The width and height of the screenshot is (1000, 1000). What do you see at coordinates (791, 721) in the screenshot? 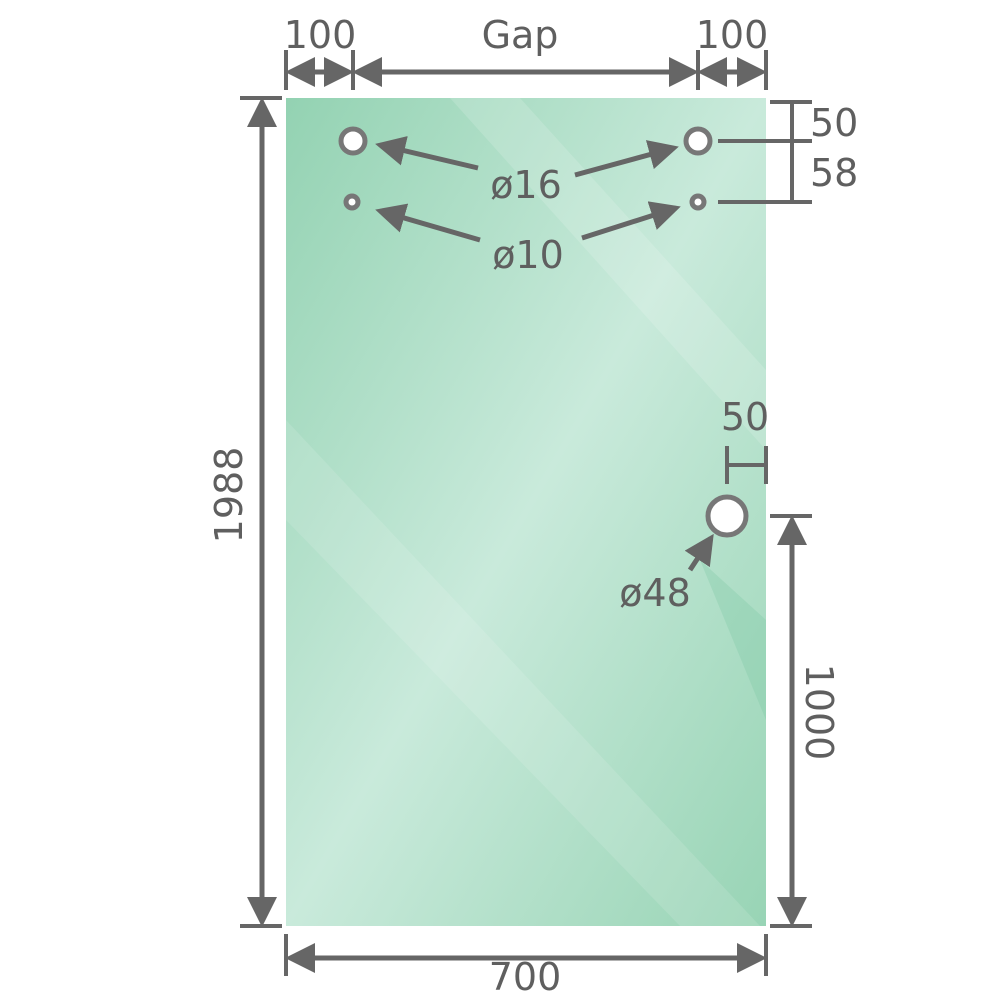
I see `handle-height-dimension` at bounding box center [791, 721].